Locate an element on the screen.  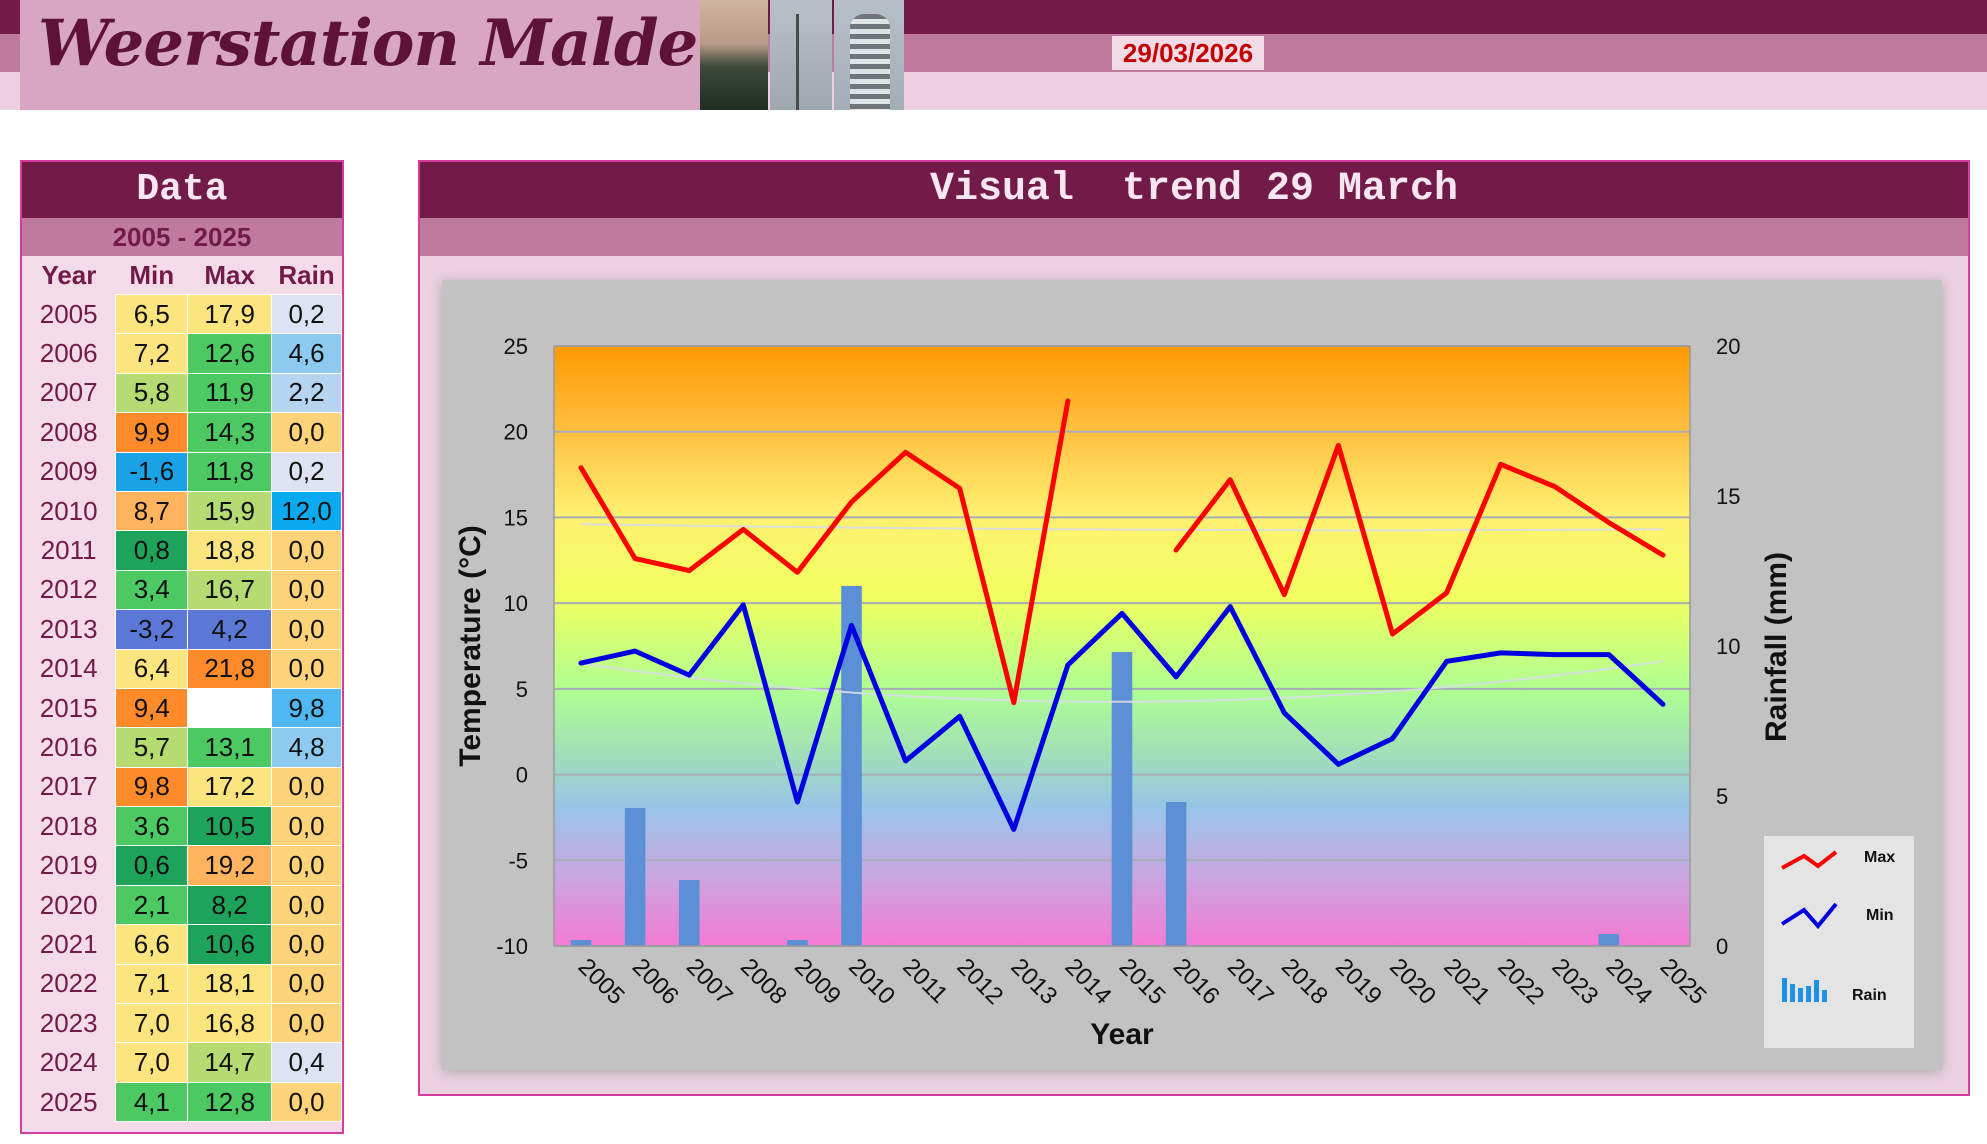
table-row: 2012 3,4 16,7 0,0 is located at coordinates (182, 590).